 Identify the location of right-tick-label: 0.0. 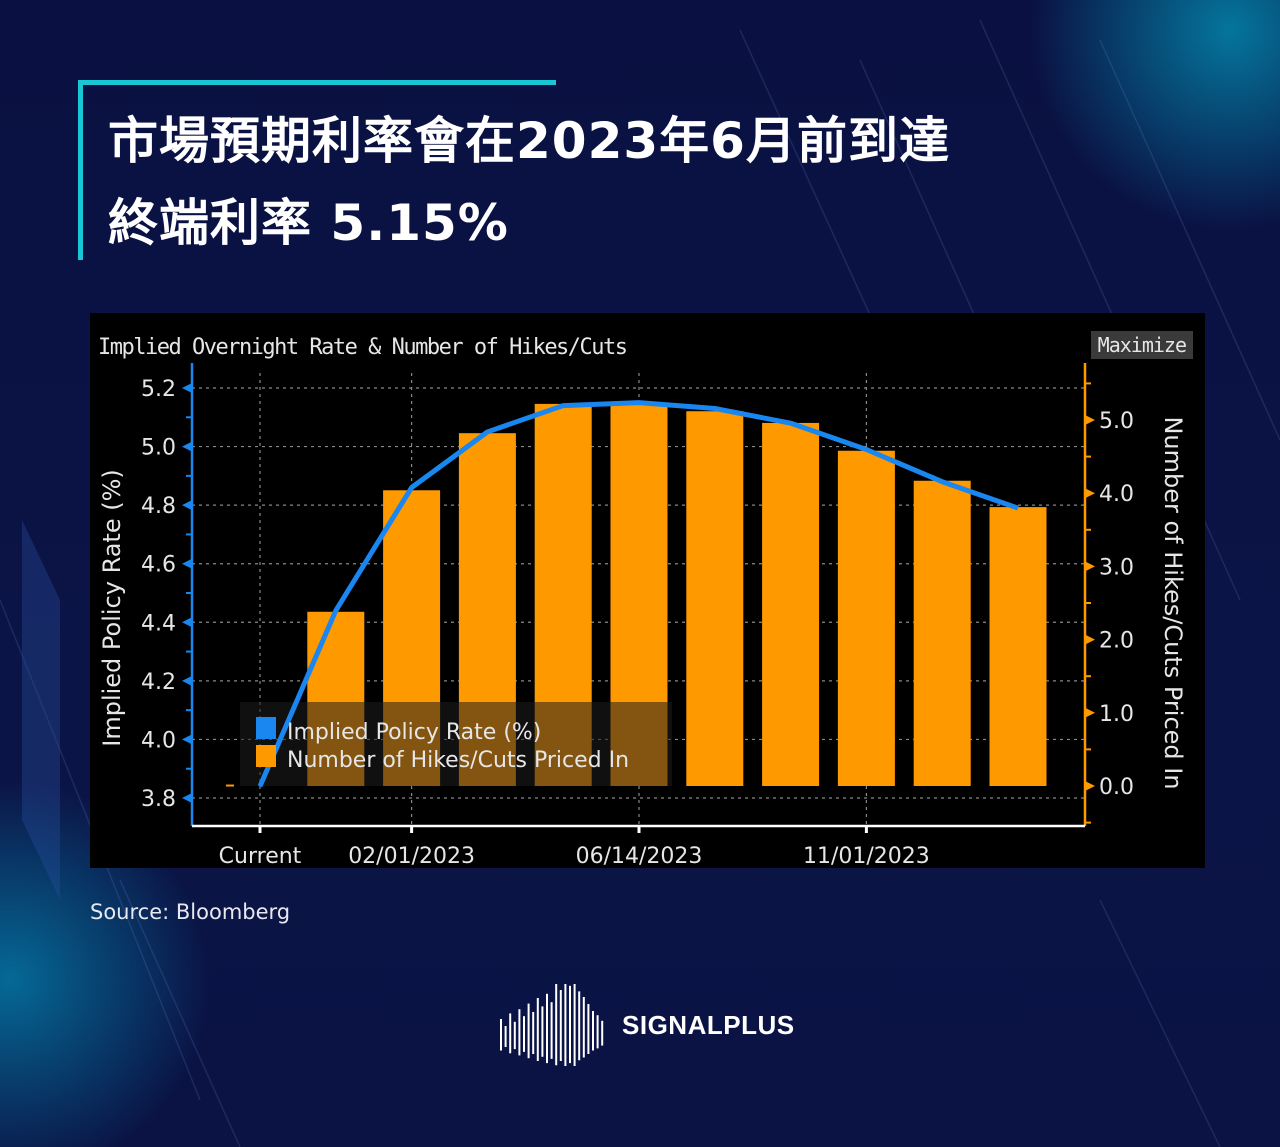
(1116, 787).